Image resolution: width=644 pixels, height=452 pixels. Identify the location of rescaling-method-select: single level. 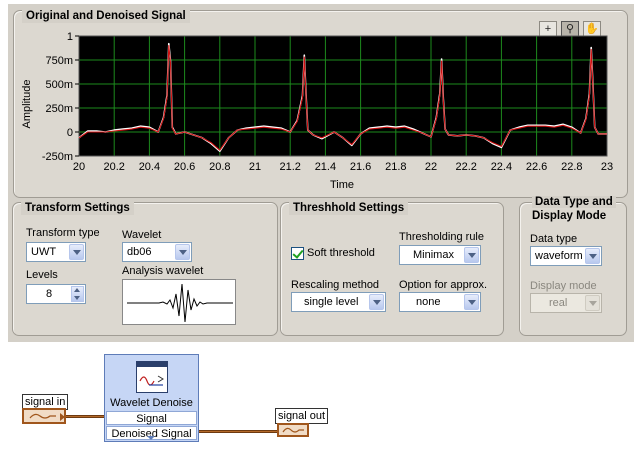
(338, 302).